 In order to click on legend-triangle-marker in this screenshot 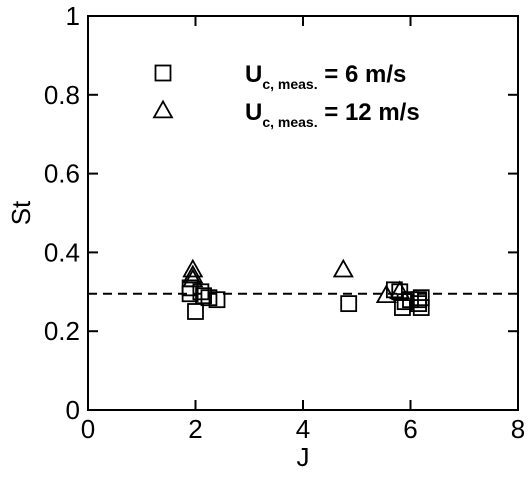, I will do `click(163, 109)`.